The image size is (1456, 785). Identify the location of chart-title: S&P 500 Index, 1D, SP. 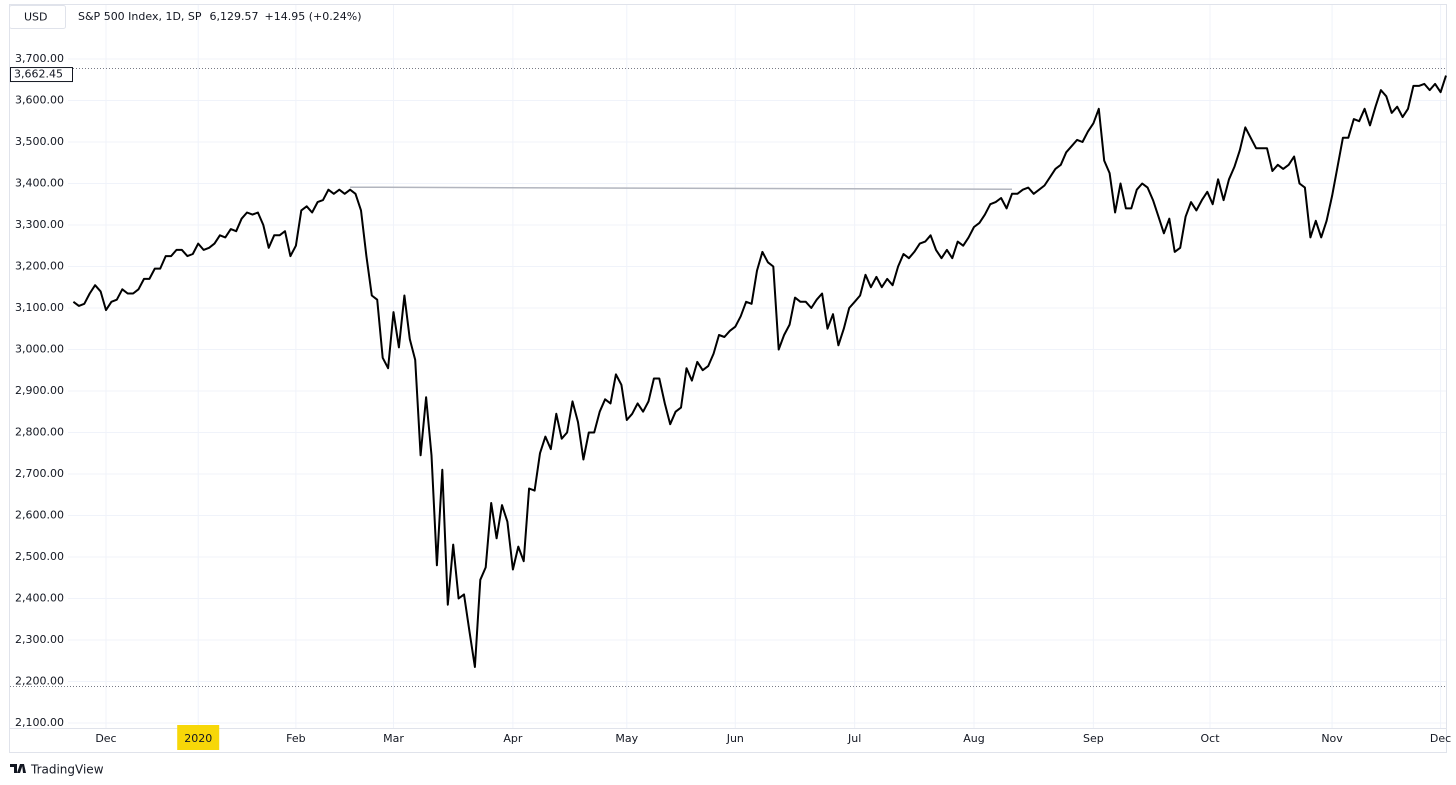
(140, 16).